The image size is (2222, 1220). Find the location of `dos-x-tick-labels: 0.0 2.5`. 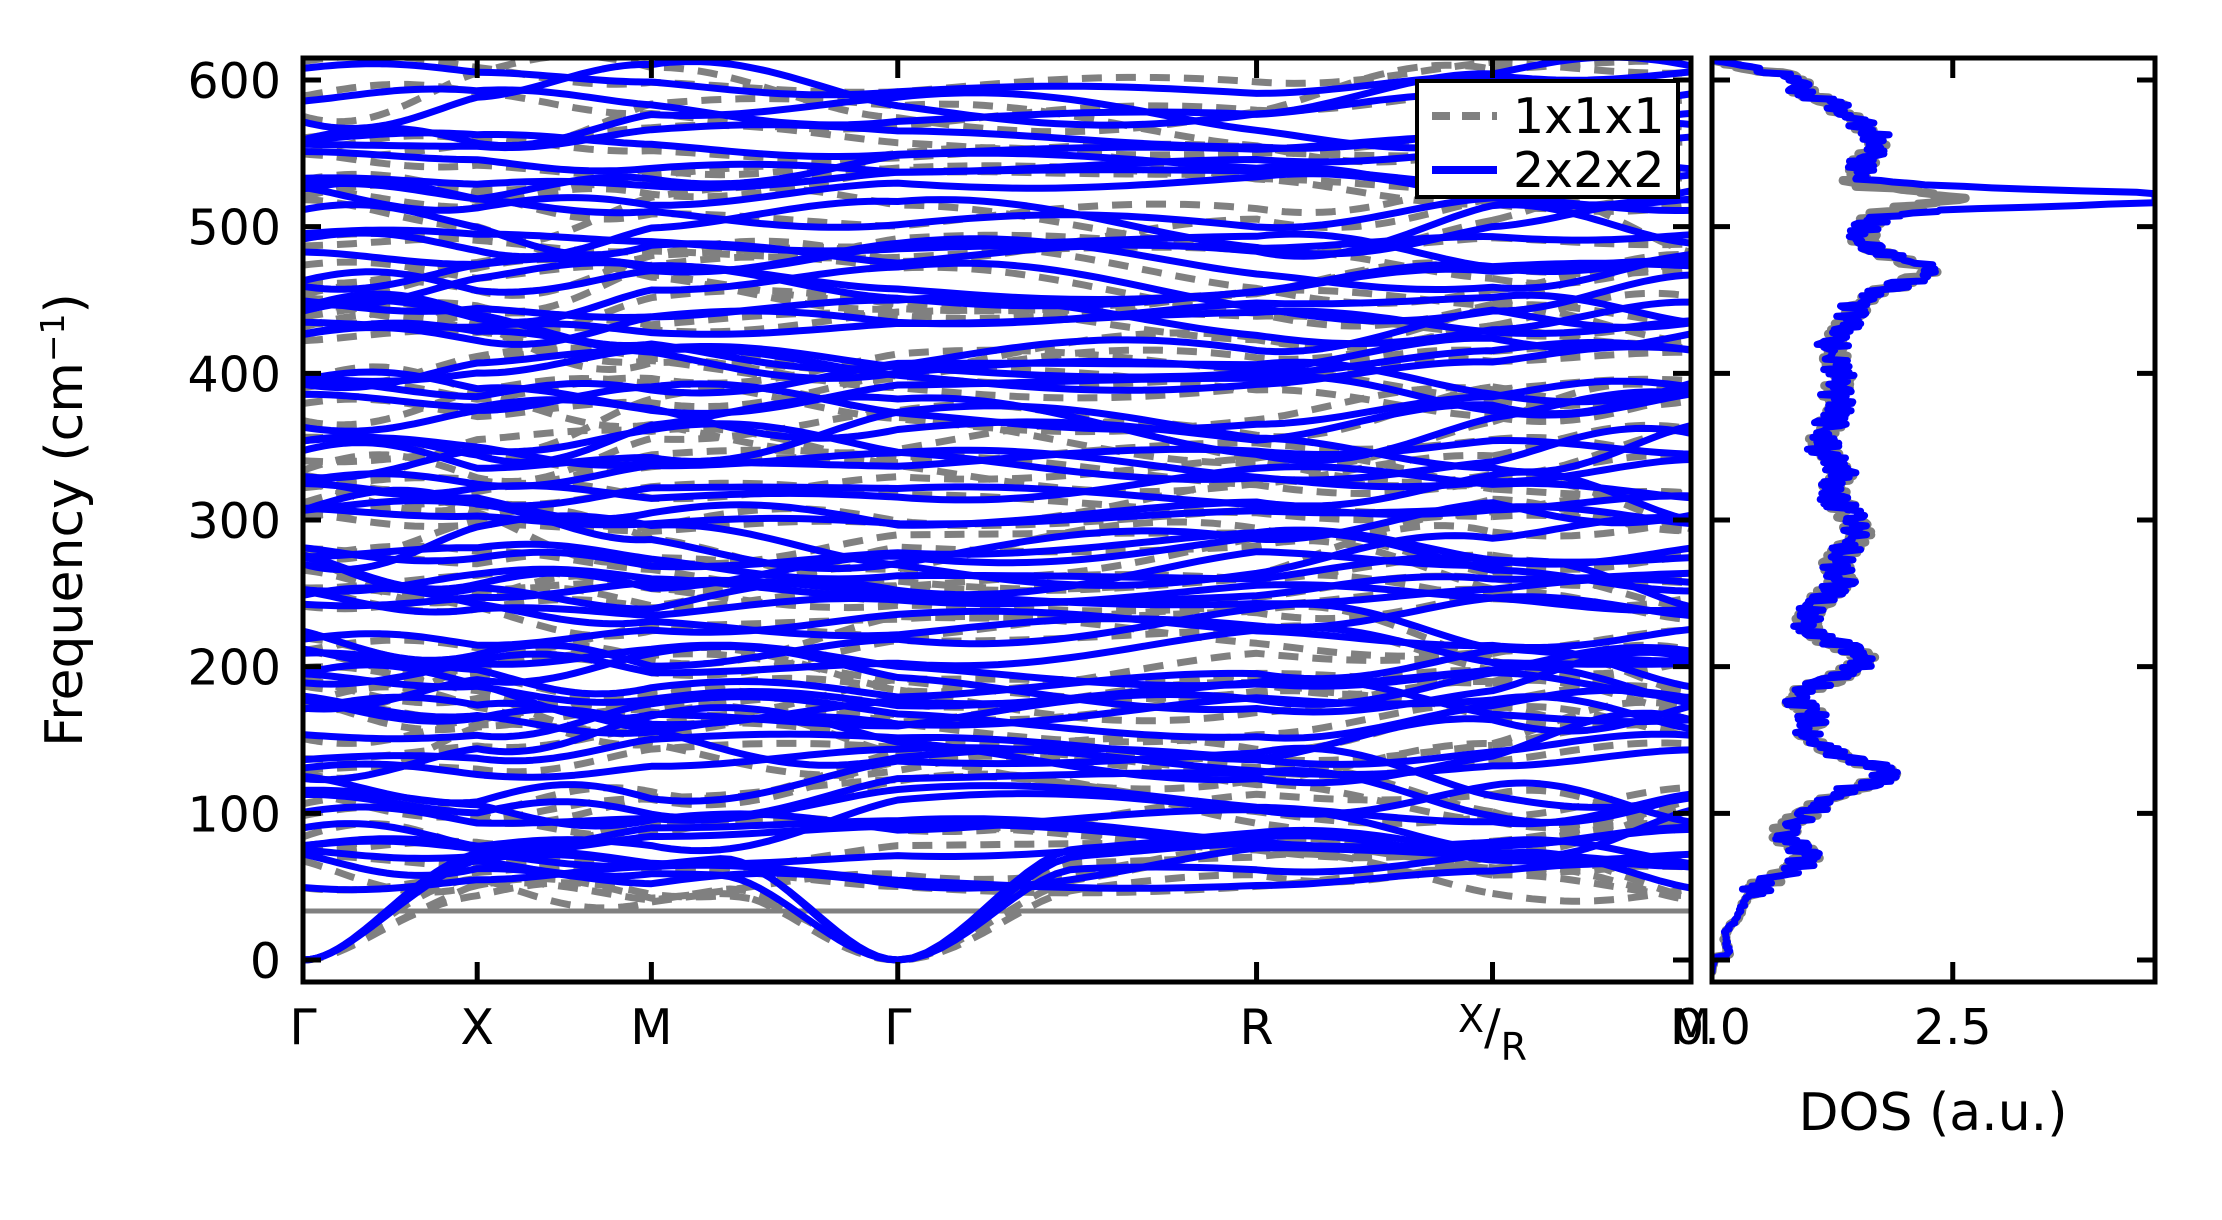

dos-x-tick-labels: 0.0 2.5 is located at coordinates (1832, 1027).